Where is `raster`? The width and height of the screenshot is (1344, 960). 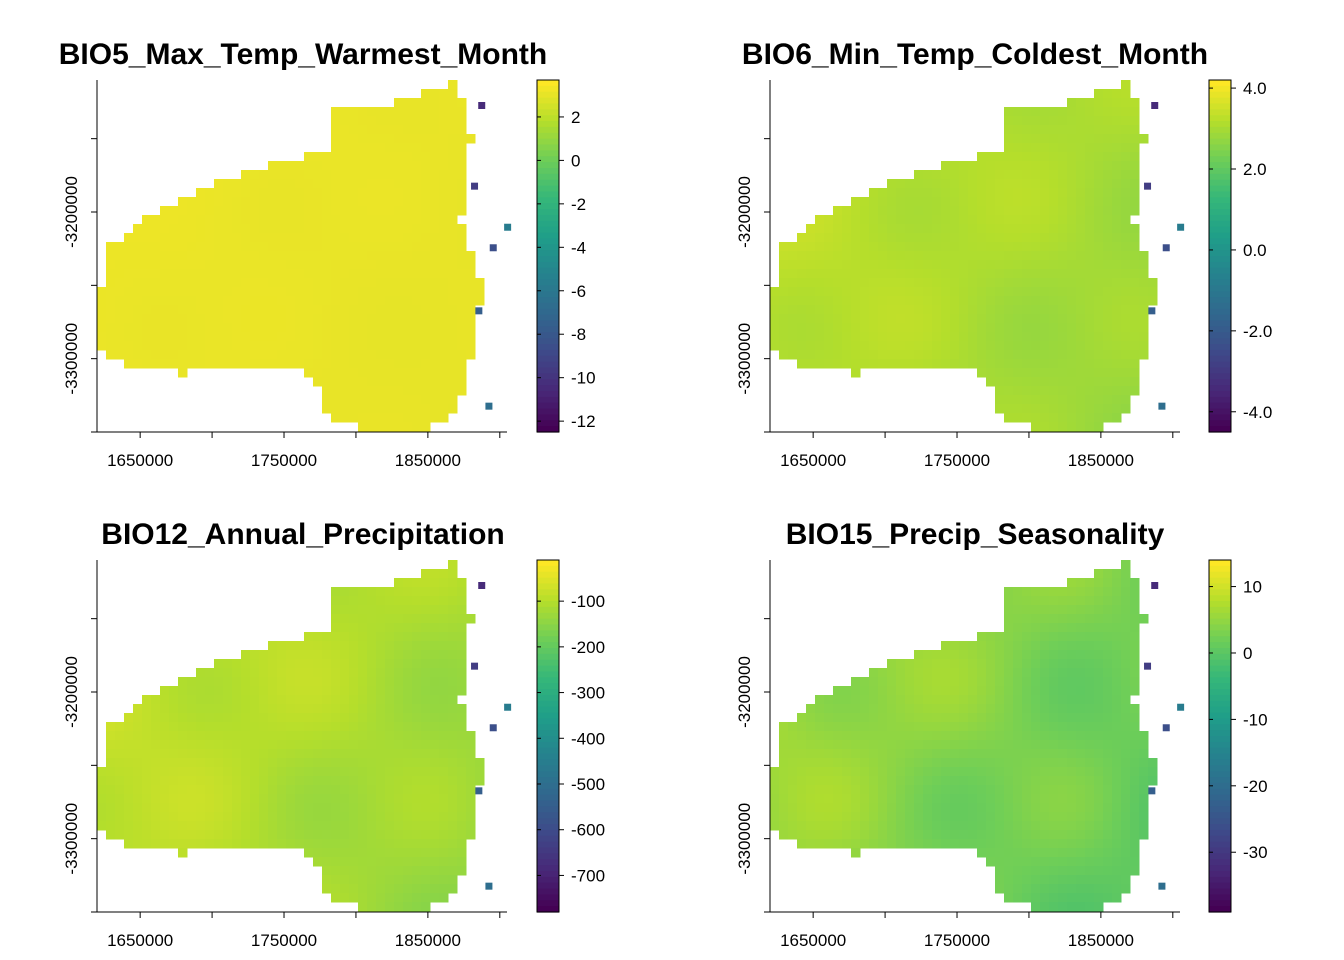 raster is located at coordinates (977, 736).